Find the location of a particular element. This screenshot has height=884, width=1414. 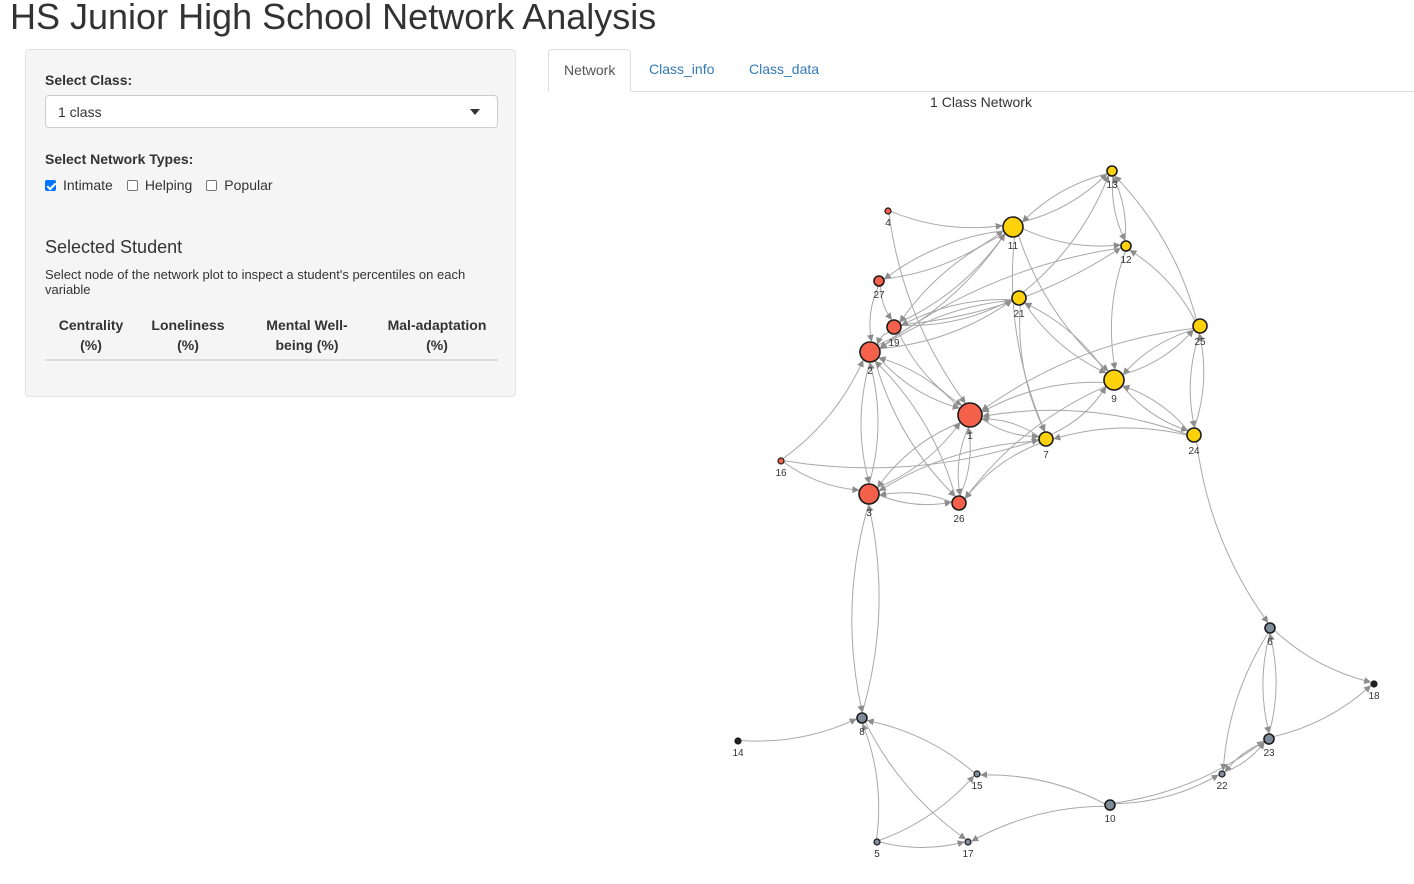

node-15: 15 is located at coordinates (977, 781).